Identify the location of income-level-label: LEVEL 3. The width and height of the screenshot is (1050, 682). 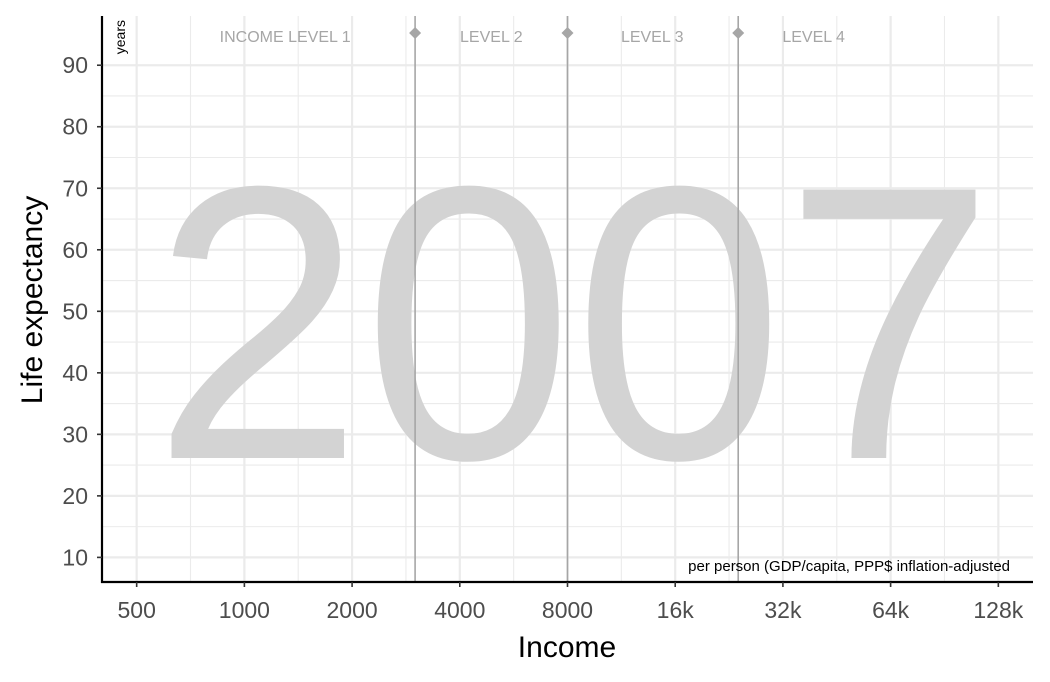
(652, 37).